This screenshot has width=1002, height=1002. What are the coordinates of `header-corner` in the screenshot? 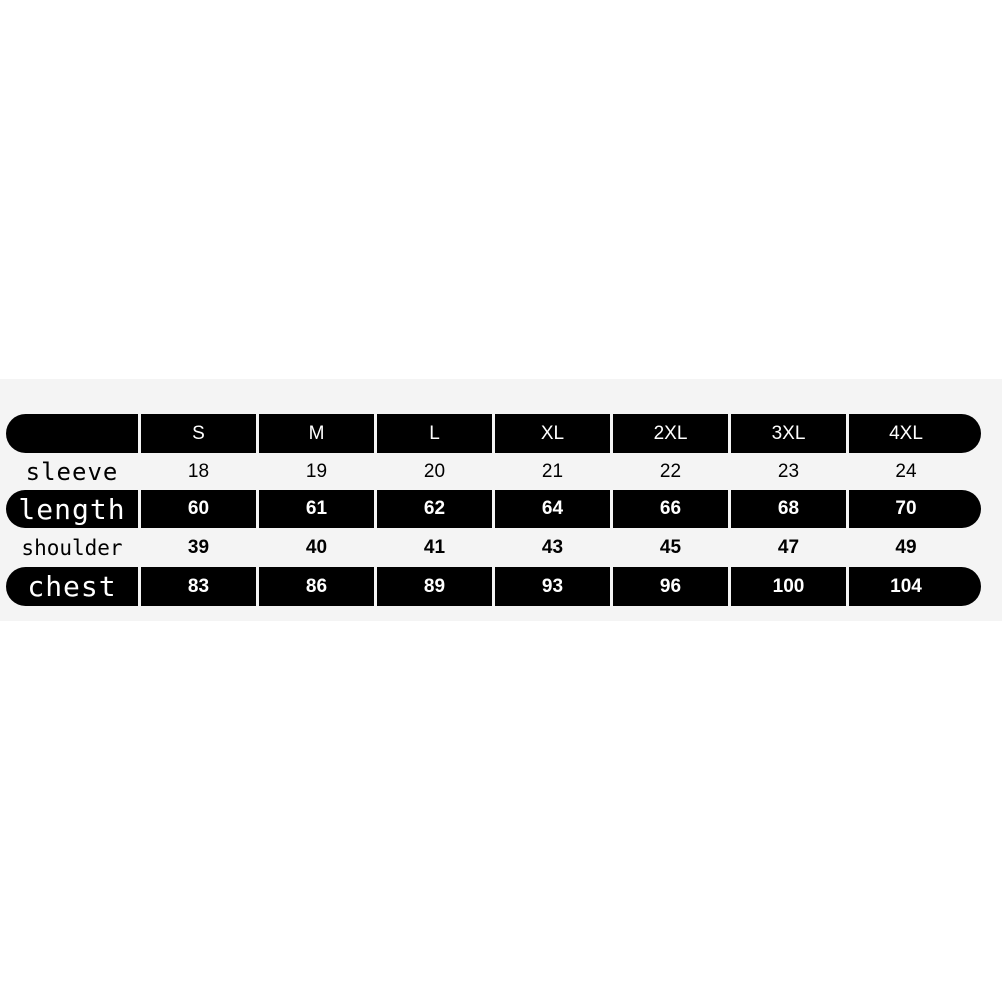 It's located at (72, 433).